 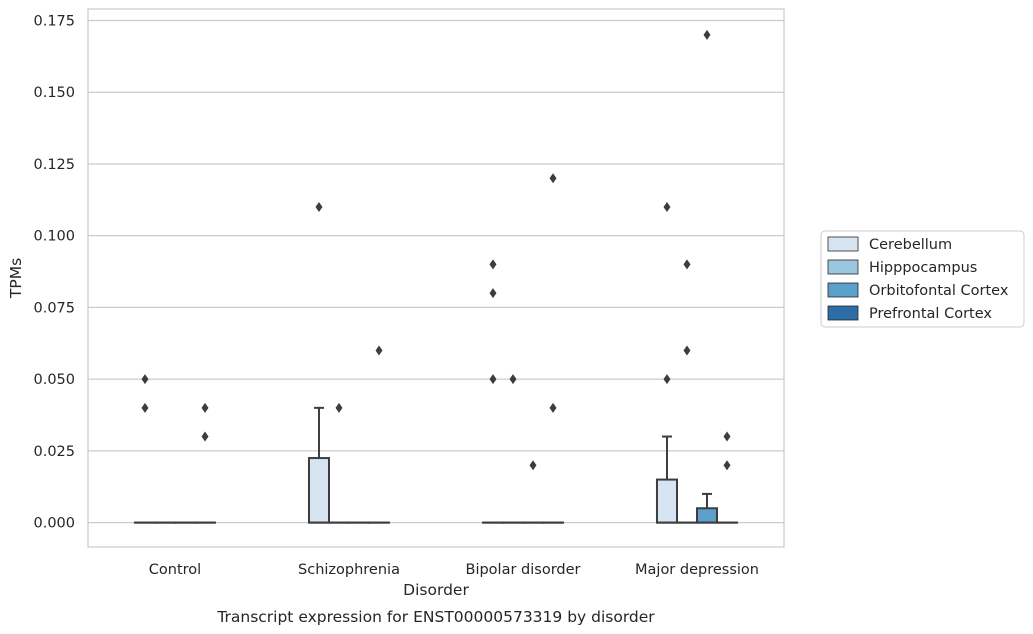 I want to click on legend-label: Orbitofontal Cortex, so click(x=939, y=291).